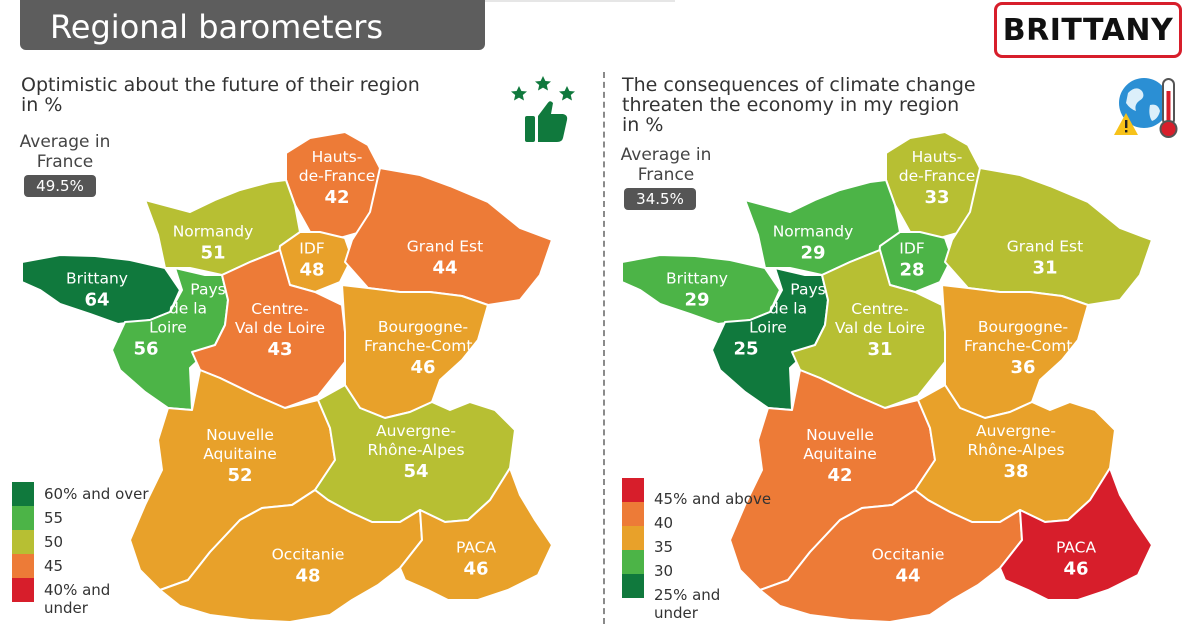  What do you see at coordinates (77, 590) in the screenshot?
I see `legend-label-line-1: 40% and` at bounding box center [77, 590].